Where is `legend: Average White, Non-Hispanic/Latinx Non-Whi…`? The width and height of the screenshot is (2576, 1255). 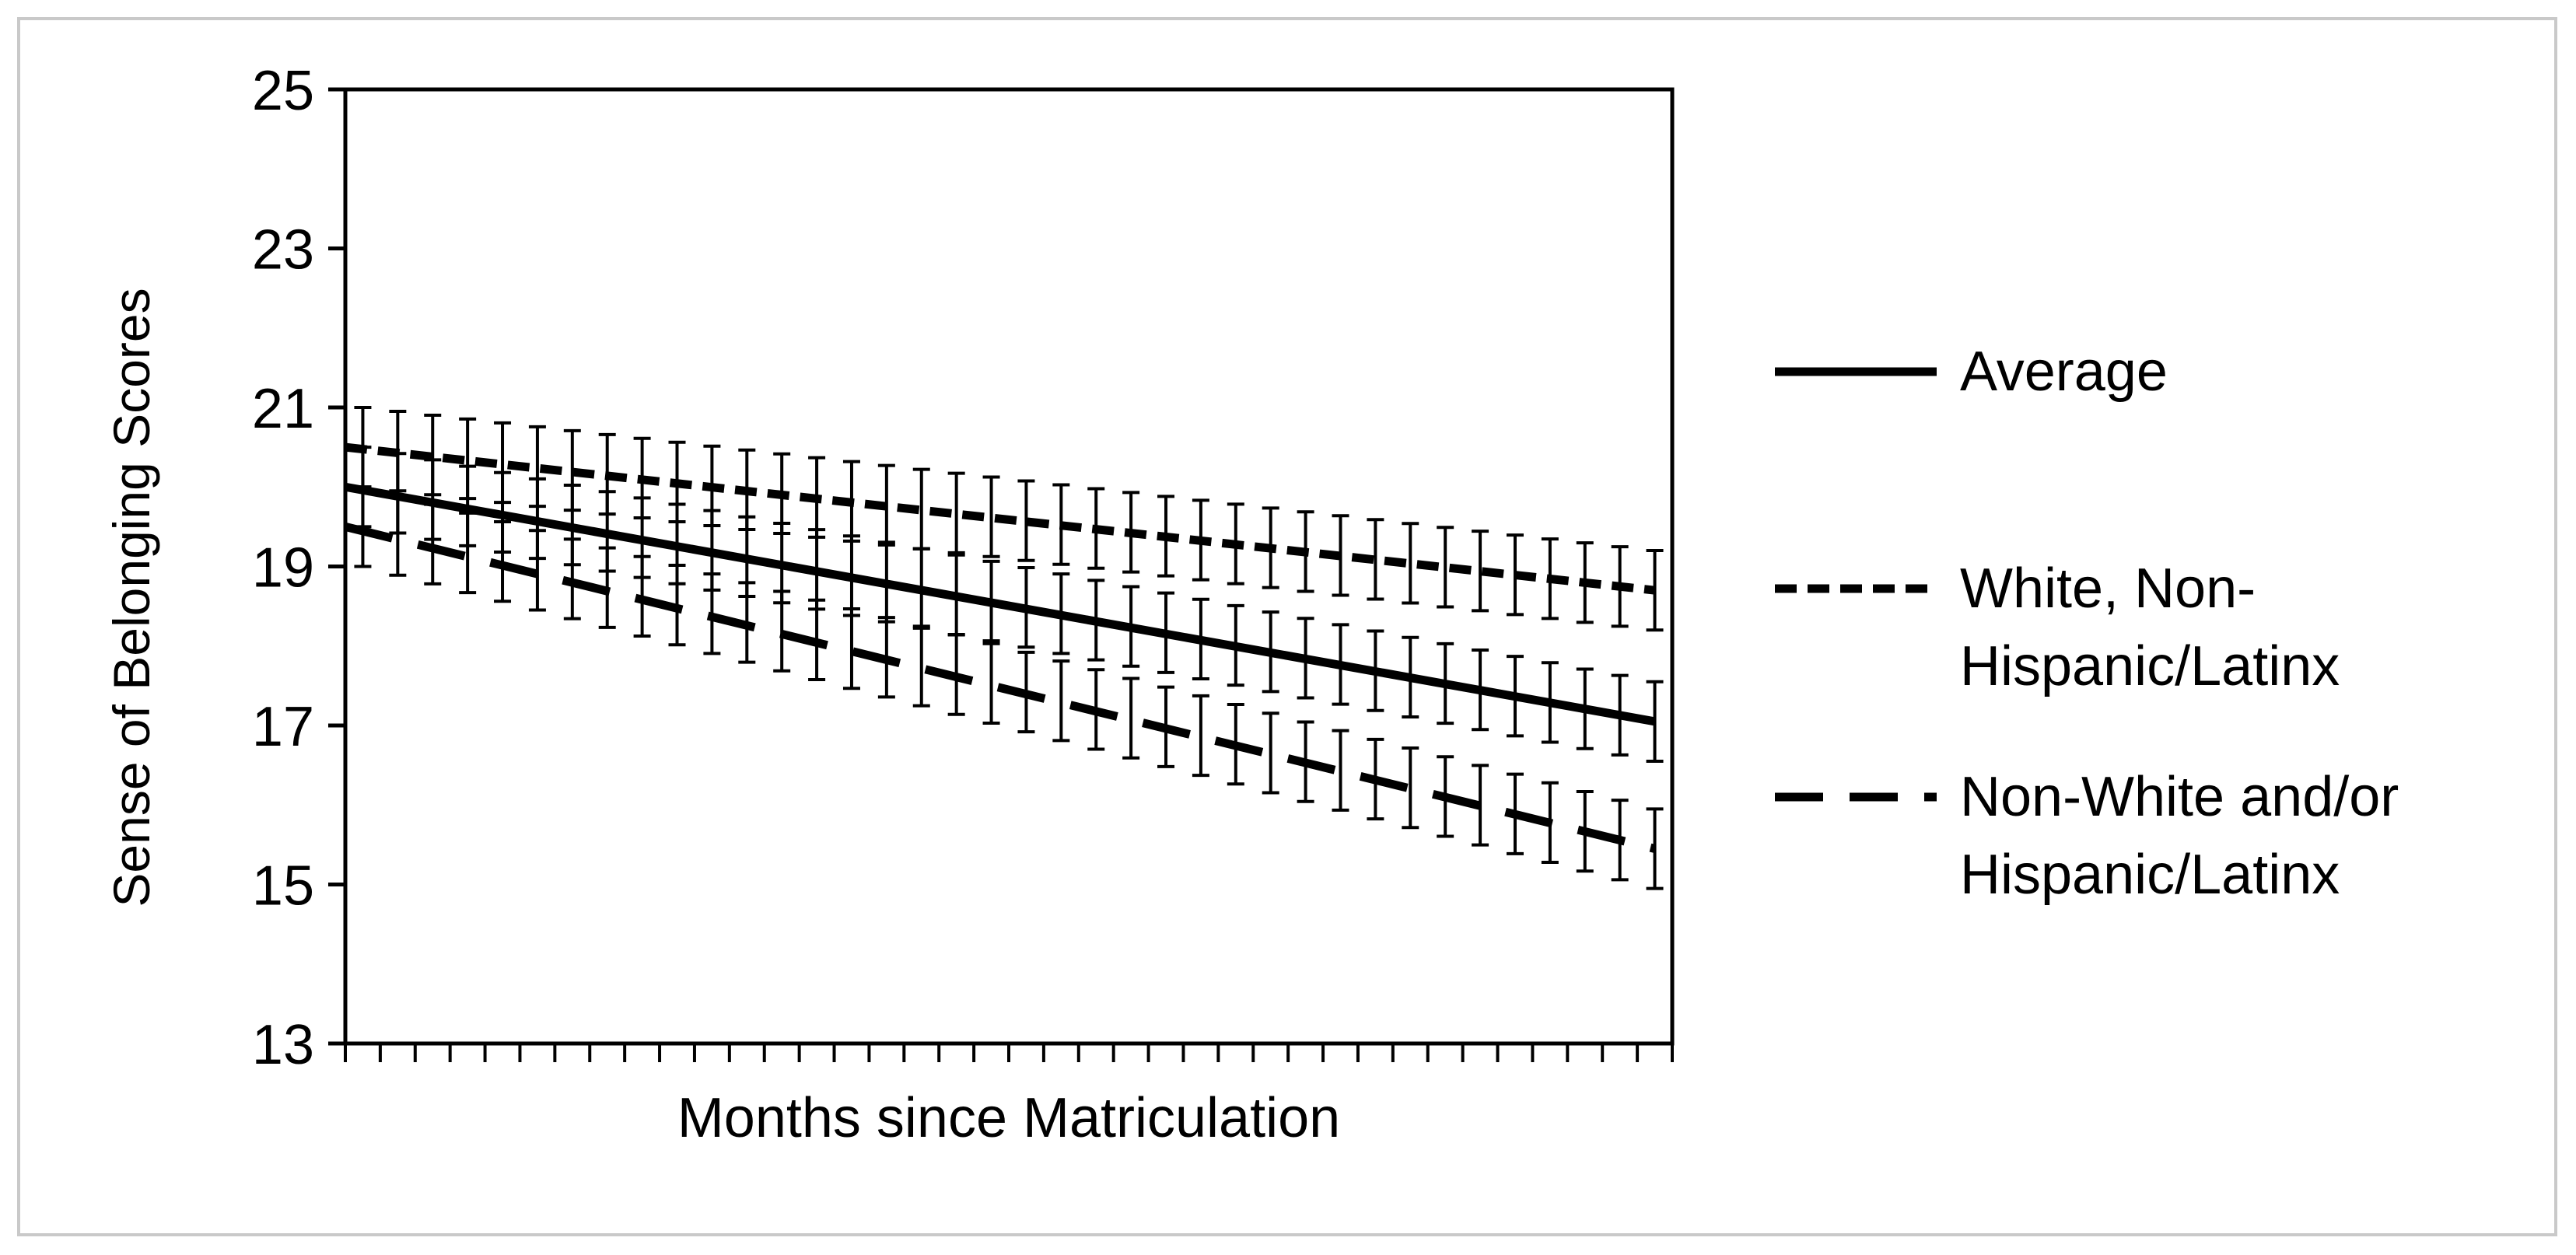
legend: Average White, Non-Hispanic/Latinx Non-Whi… is located at coordinates (2087, 623).